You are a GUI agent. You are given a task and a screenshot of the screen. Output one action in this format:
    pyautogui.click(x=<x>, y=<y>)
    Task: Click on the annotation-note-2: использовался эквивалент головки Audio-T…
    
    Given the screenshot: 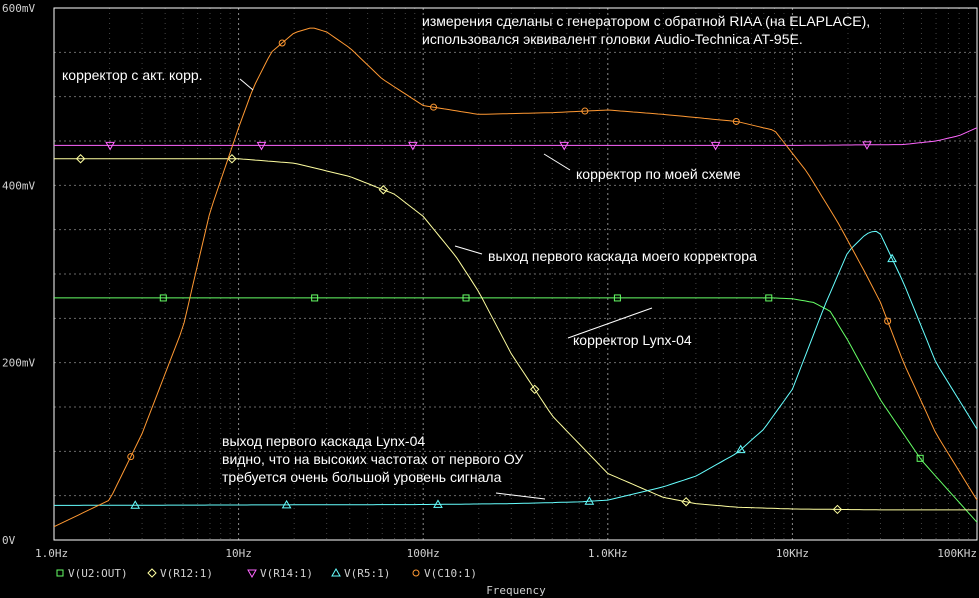 What is the action you would take?
    pyautogui.click(x=612, y=39)
    